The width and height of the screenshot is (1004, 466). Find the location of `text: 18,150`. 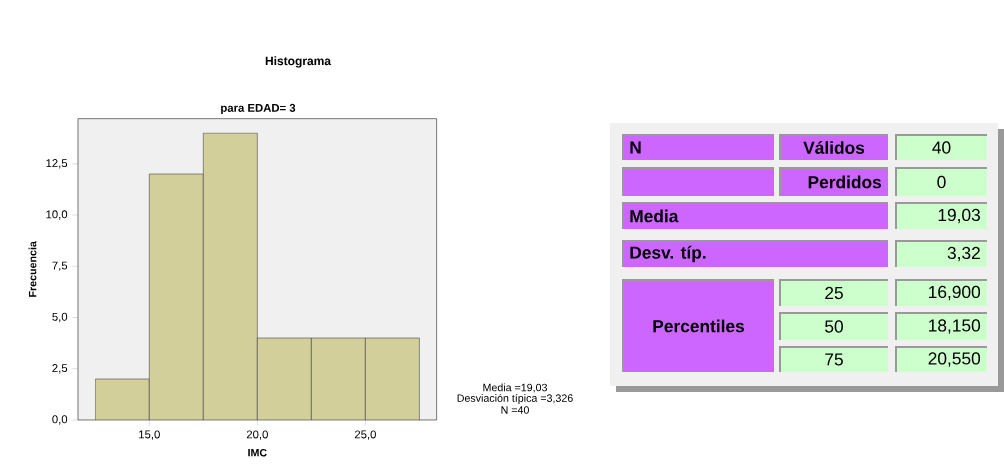

text: 18,150 is located at coordinates (955, 326).